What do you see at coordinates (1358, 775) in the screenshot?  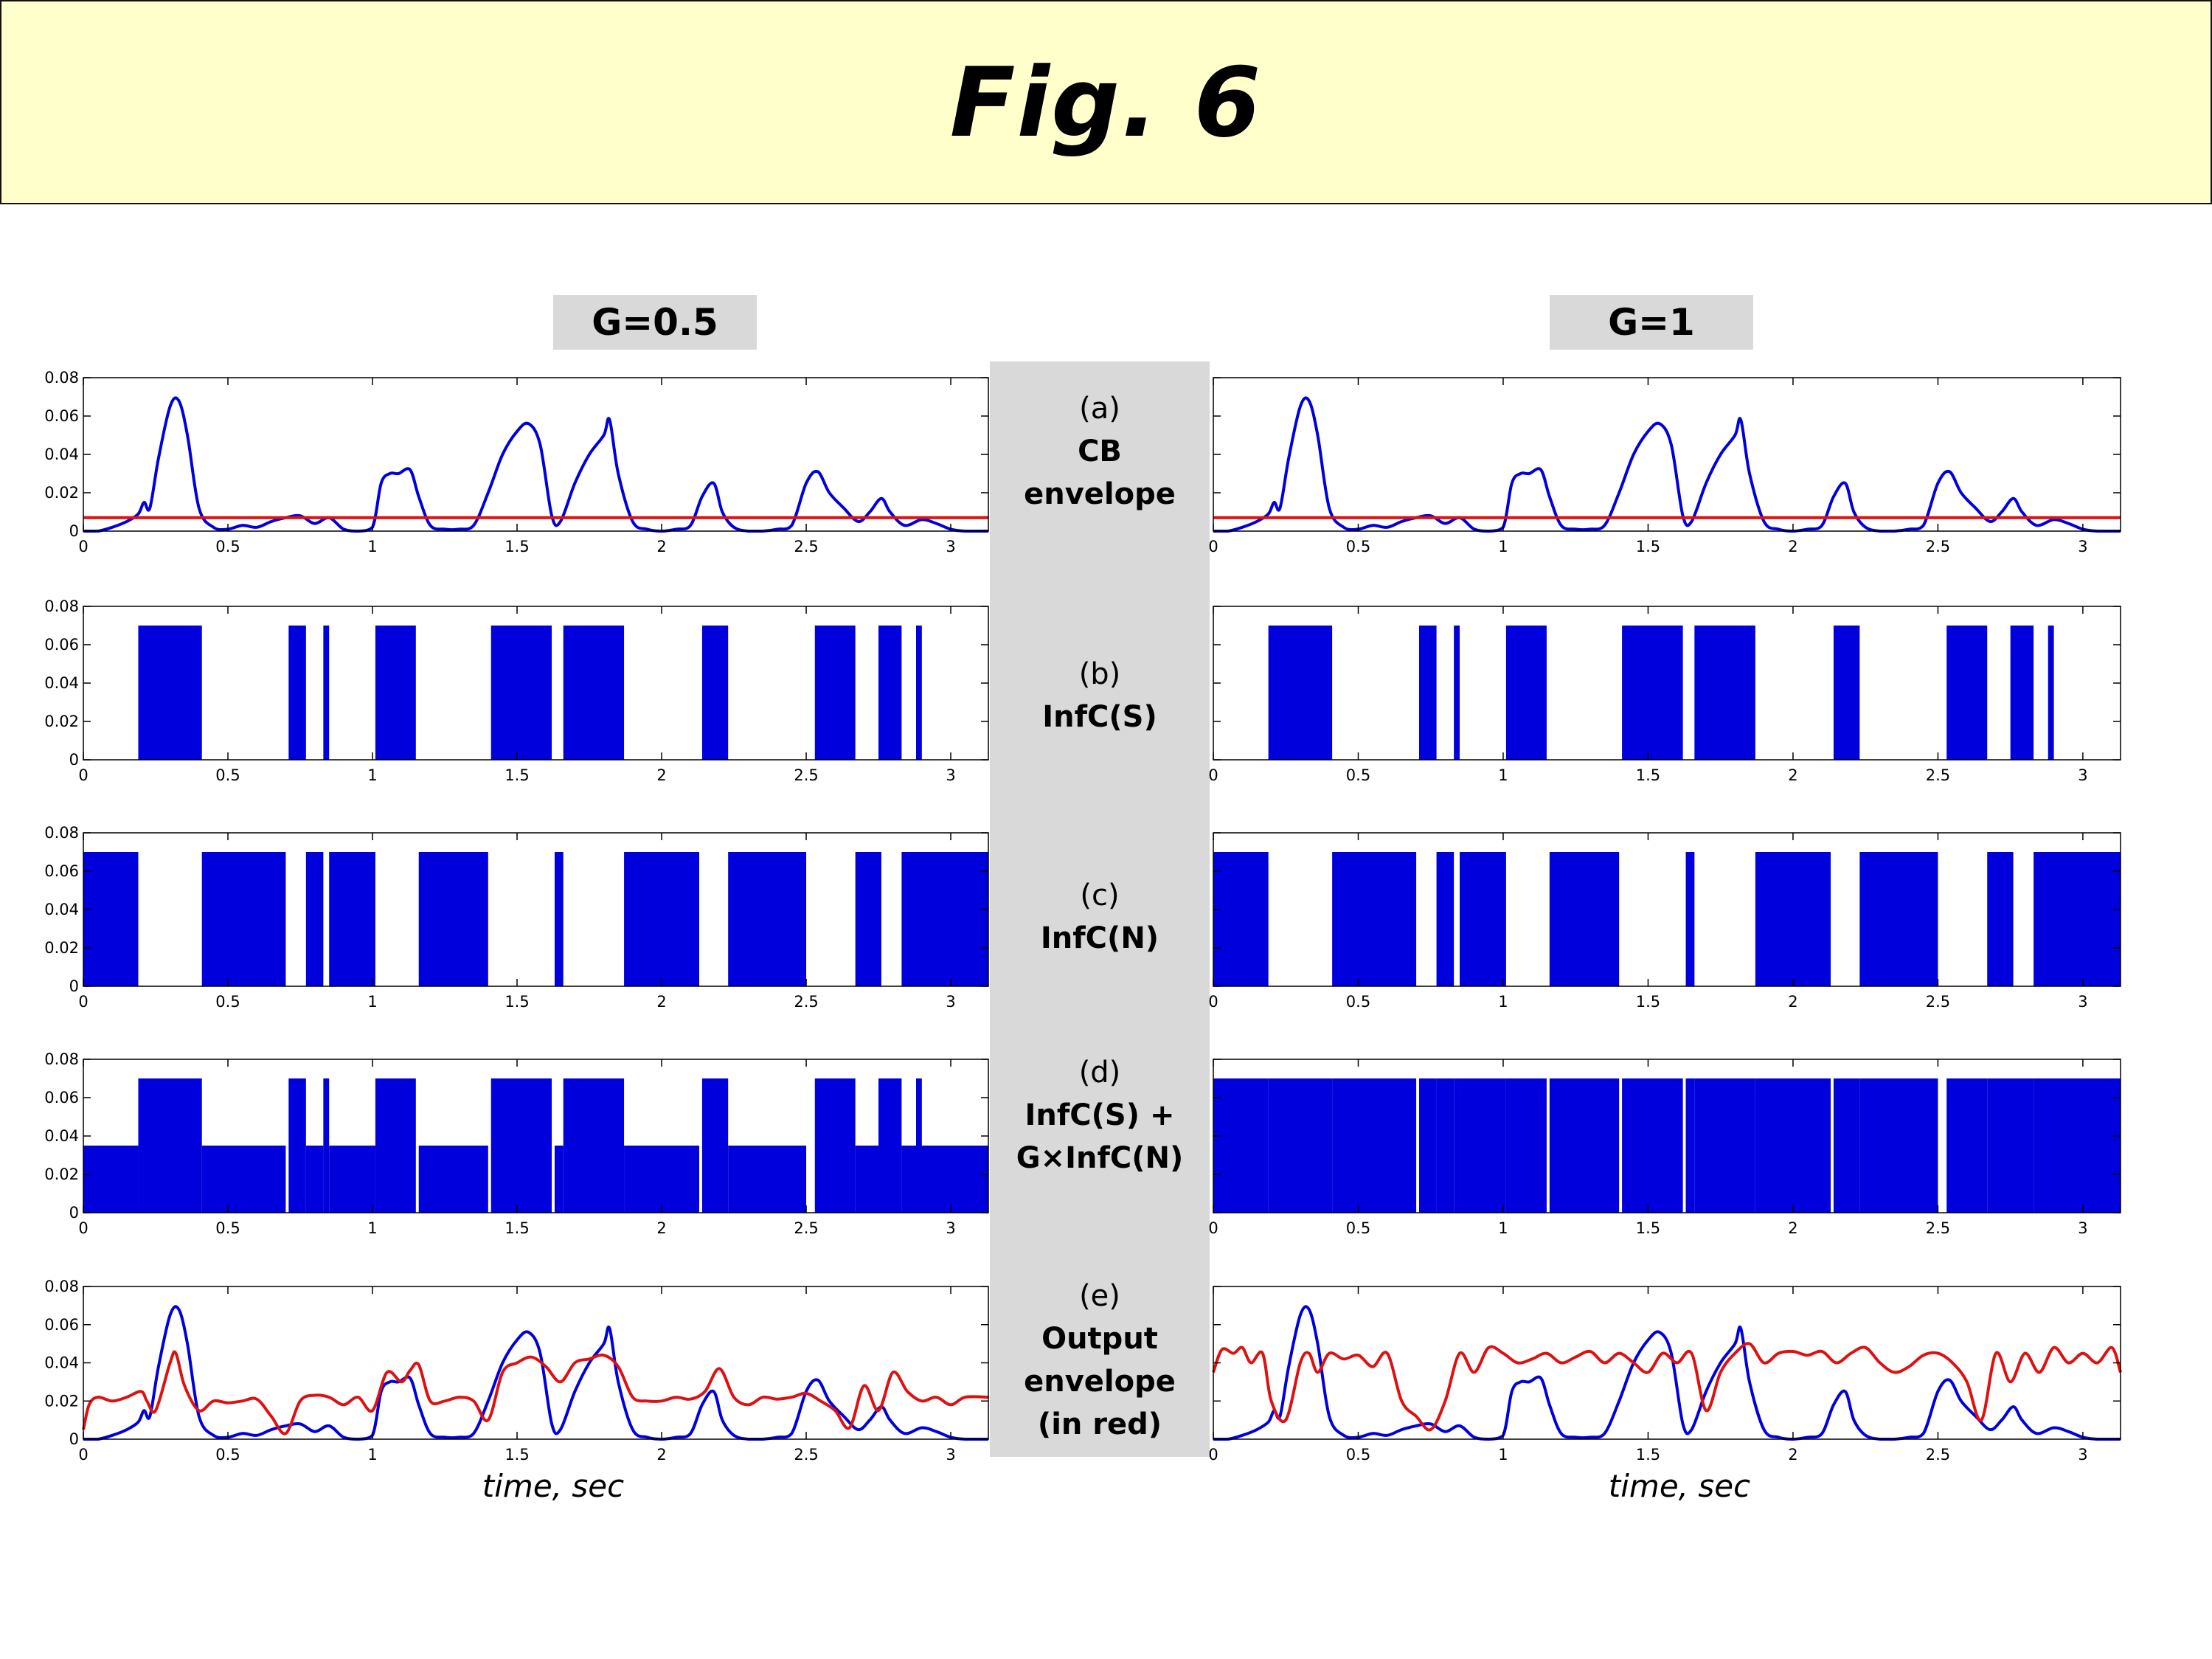 I see `x-tick-label-g1-b: 0.5` at bounding box center [1358, 775].